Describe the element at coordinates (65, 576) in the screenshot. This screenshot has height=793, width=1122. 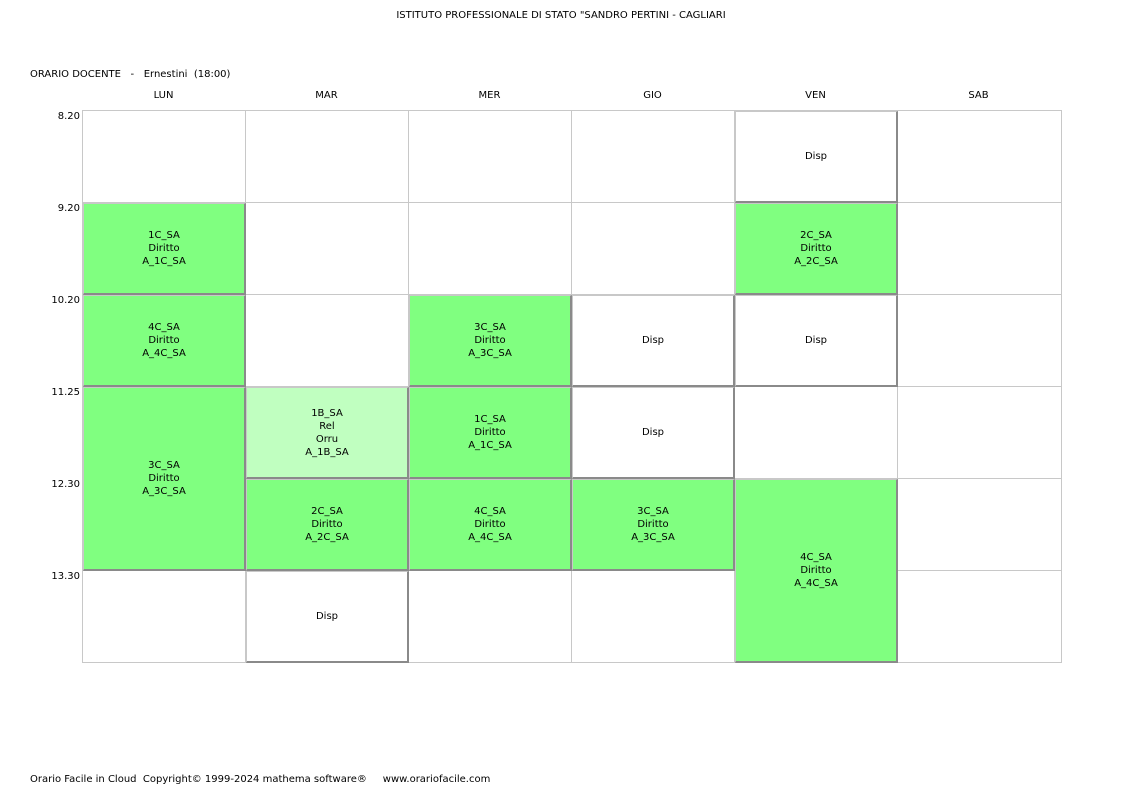
I see `time-slot-6: 13.30` at that location.